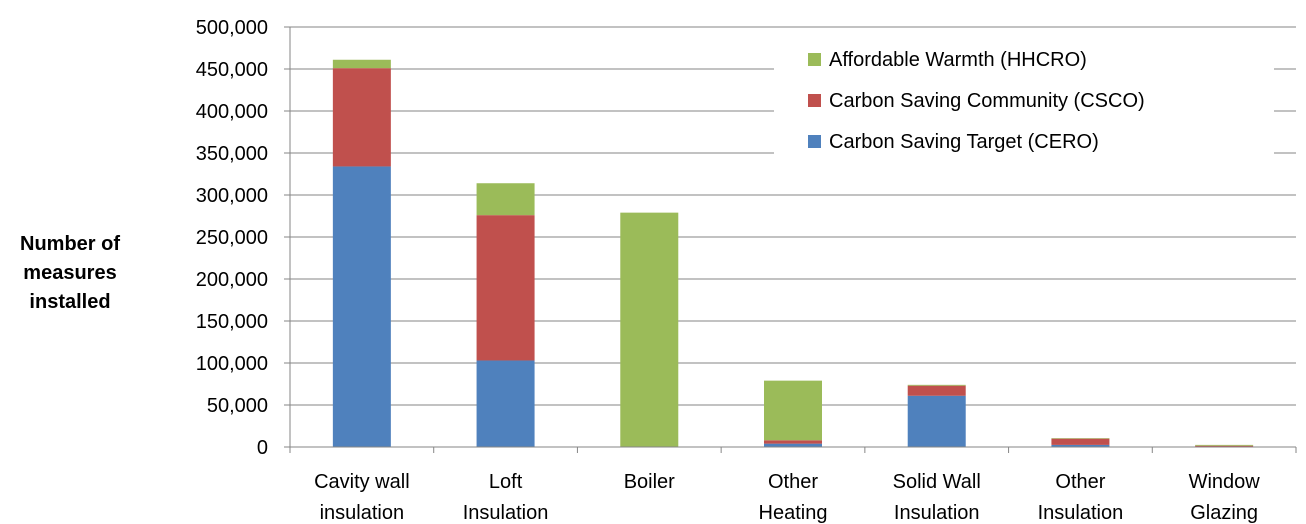 The width and height of the screenshot is (1306, 524). What do you see at coordinates (237, 406) in the screenshot?
I see `y-tick-label: 50,000` at bounding box center [237, 406].